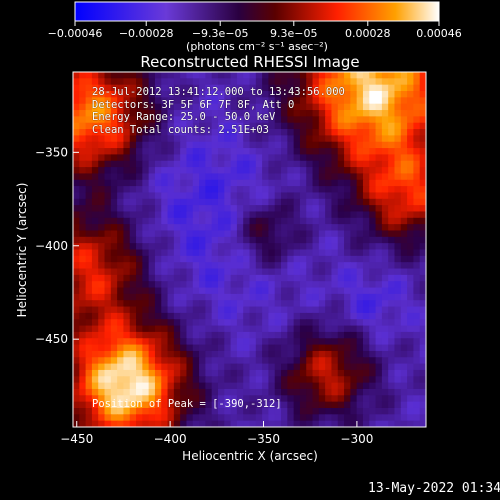 The image size is (500, 500). I want to click on colorbar-tick-label: 9.3e−05, so click(293, 33).